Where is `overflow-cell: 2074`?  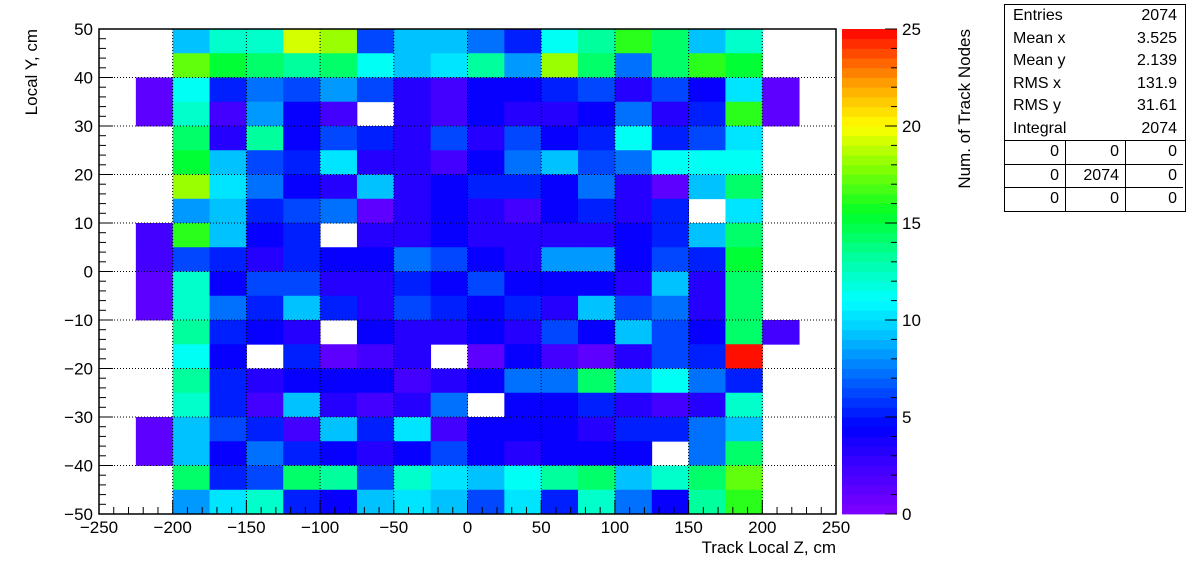 overflow-cell: 2074 is located at coordinates (1095, 175).